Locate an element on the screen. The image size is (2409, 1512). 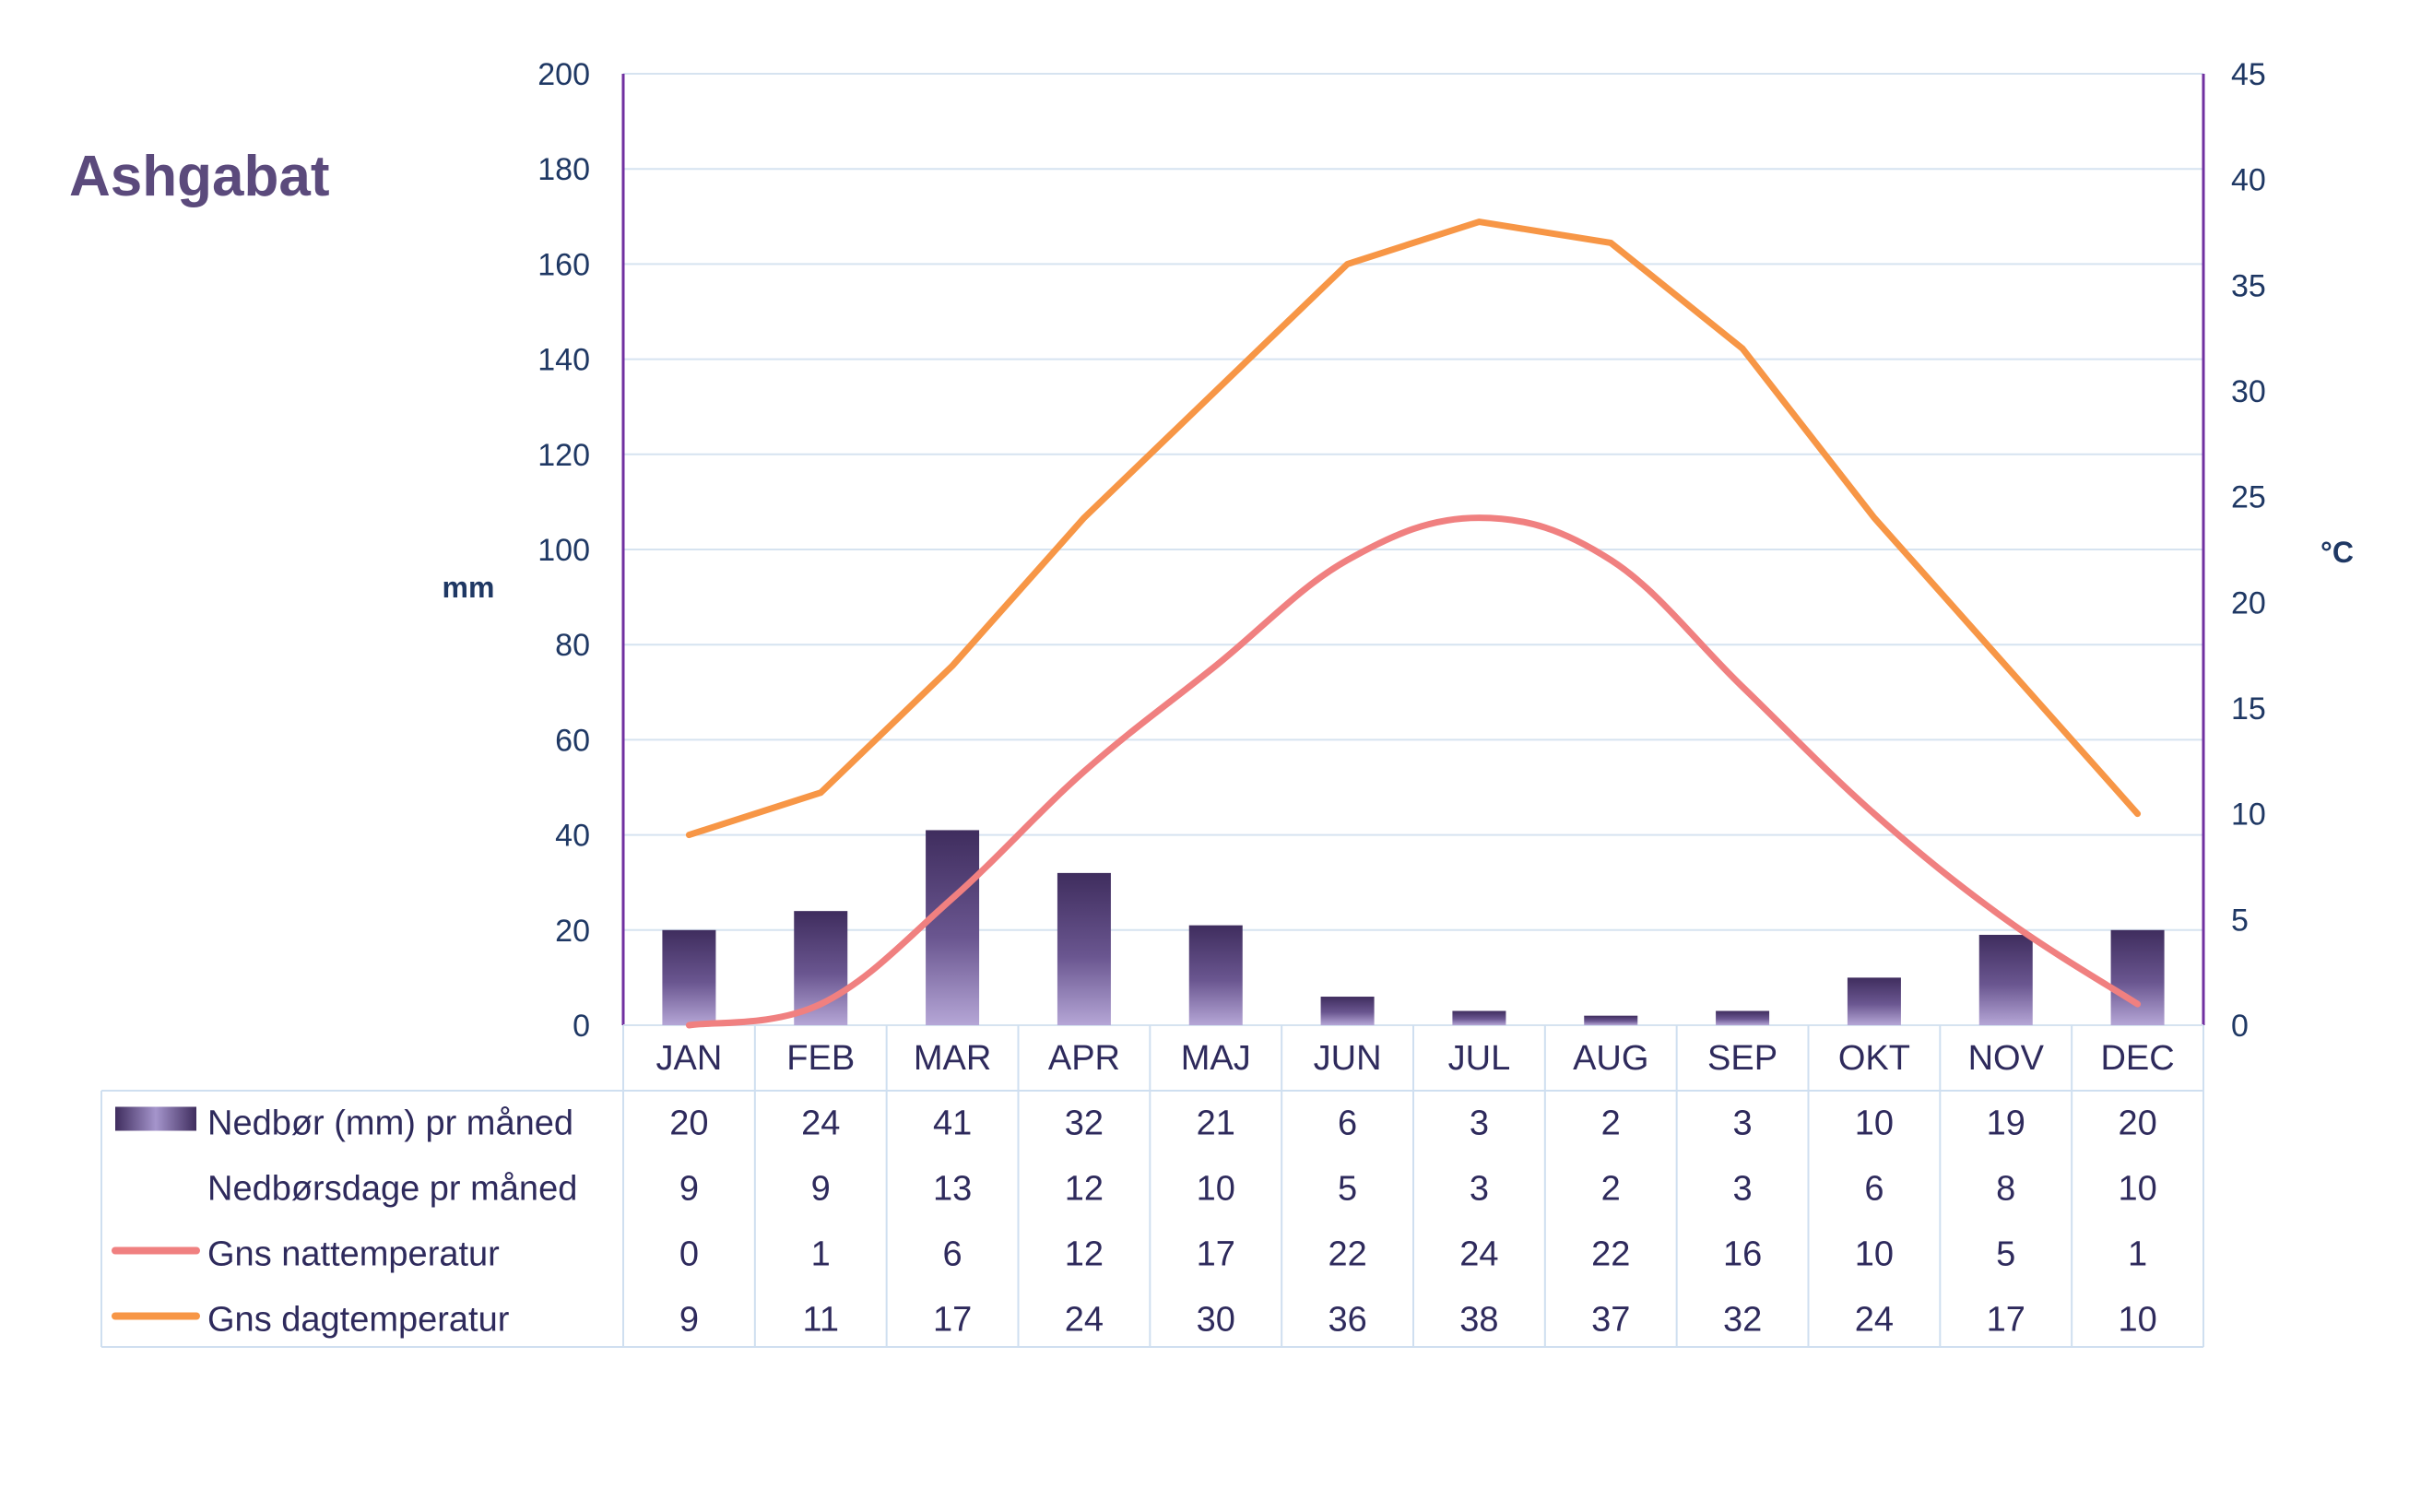
right-tick-label: 0 is located at coordinates (2240, 1027).